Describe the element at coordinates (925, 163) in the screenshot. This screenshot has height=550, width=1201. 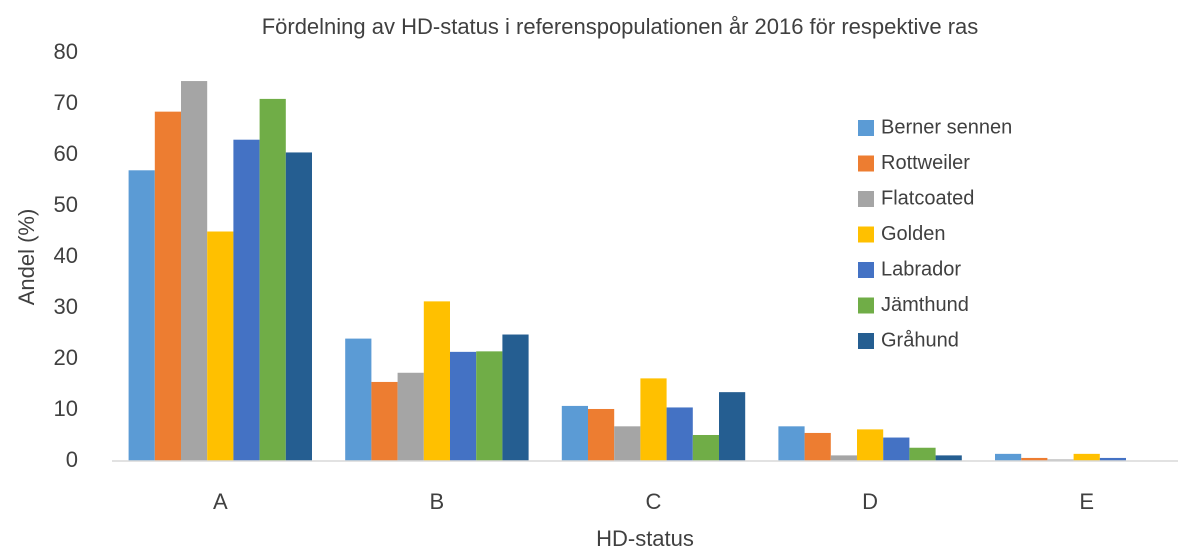
I see `legend-label: Rottweiler` at that location.